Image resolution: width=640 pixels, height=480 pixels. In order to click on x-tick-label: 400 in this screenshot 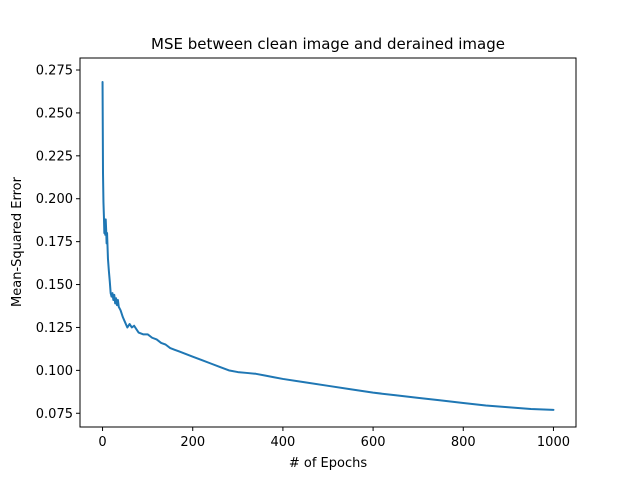, I will do `click(282, 442)`.